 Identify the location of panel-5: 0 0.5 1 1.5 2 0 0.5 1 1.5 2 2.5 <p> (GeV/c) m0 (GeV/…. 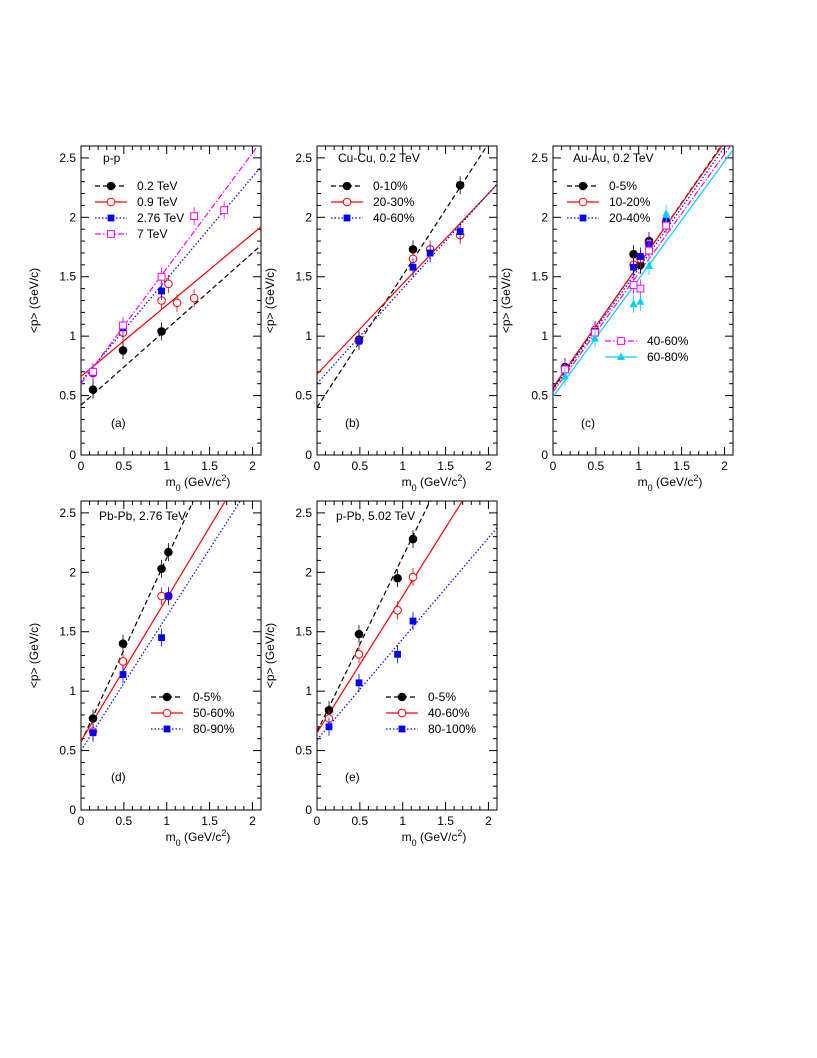
(380, 674).